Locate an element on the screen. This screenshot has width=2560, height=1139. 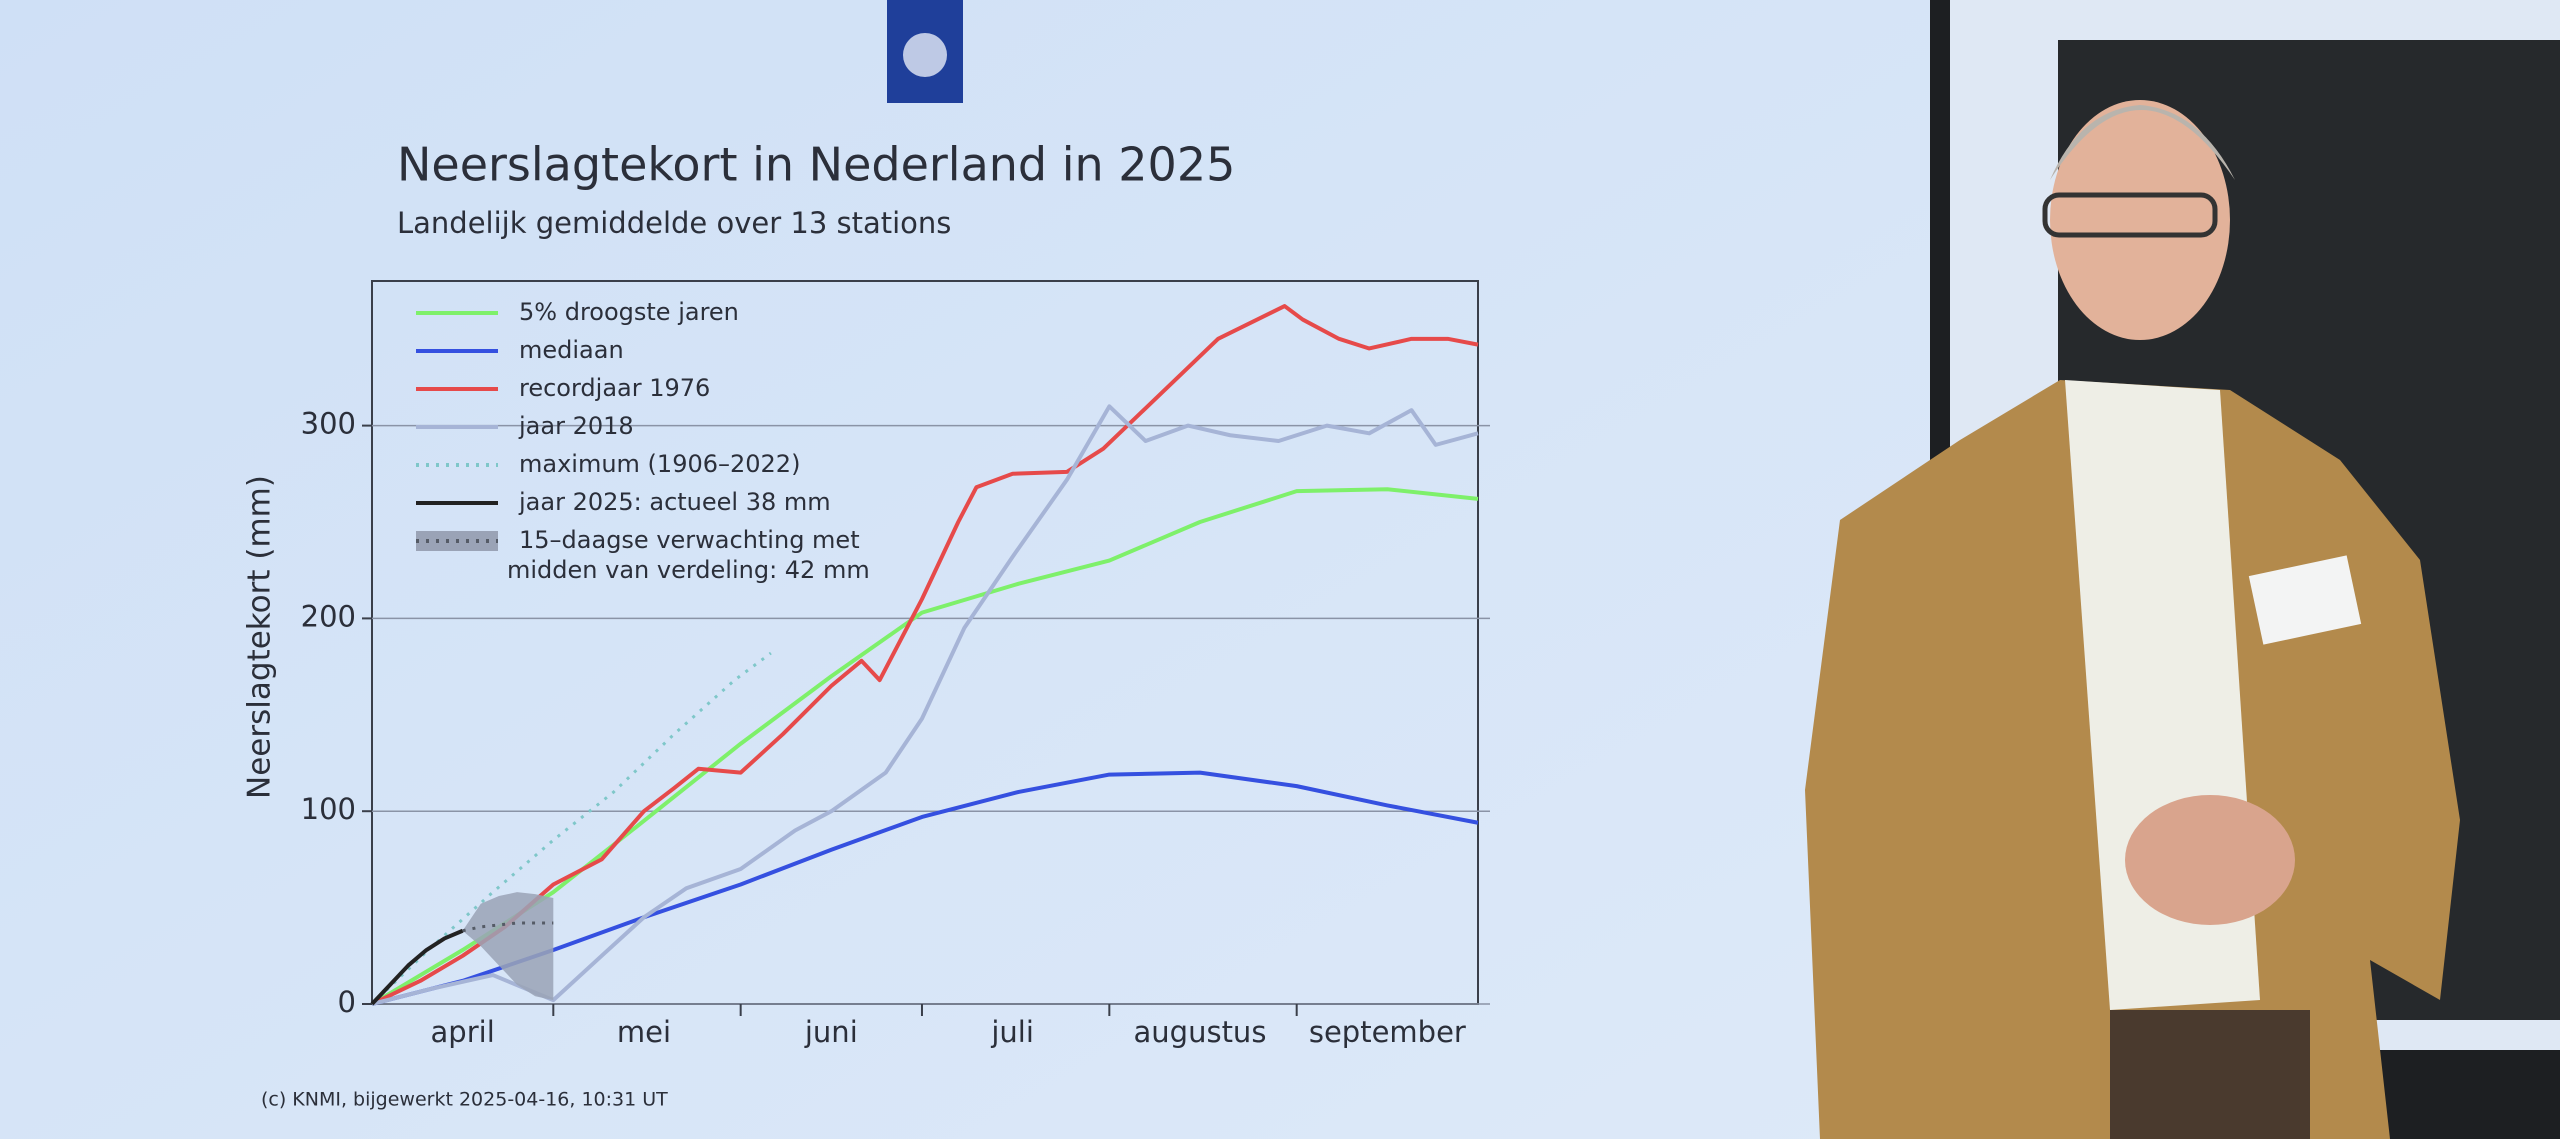
legend-label: 15–daagse verwachting met is located at coordinates (689, 540).